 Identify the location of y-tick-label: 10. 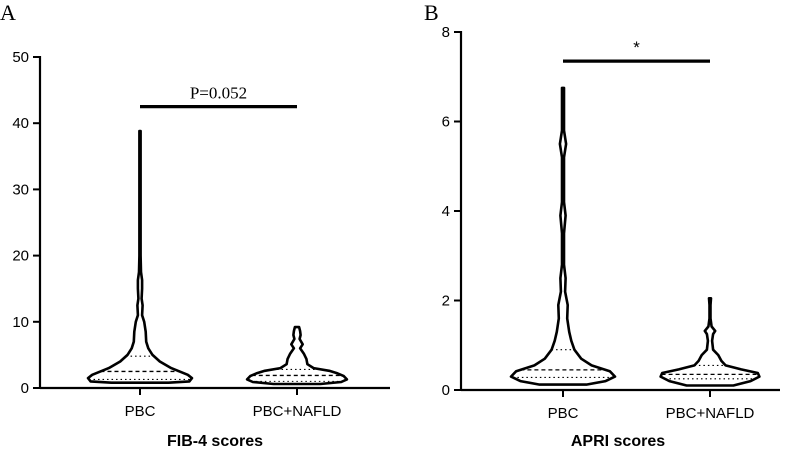
(20, 322).